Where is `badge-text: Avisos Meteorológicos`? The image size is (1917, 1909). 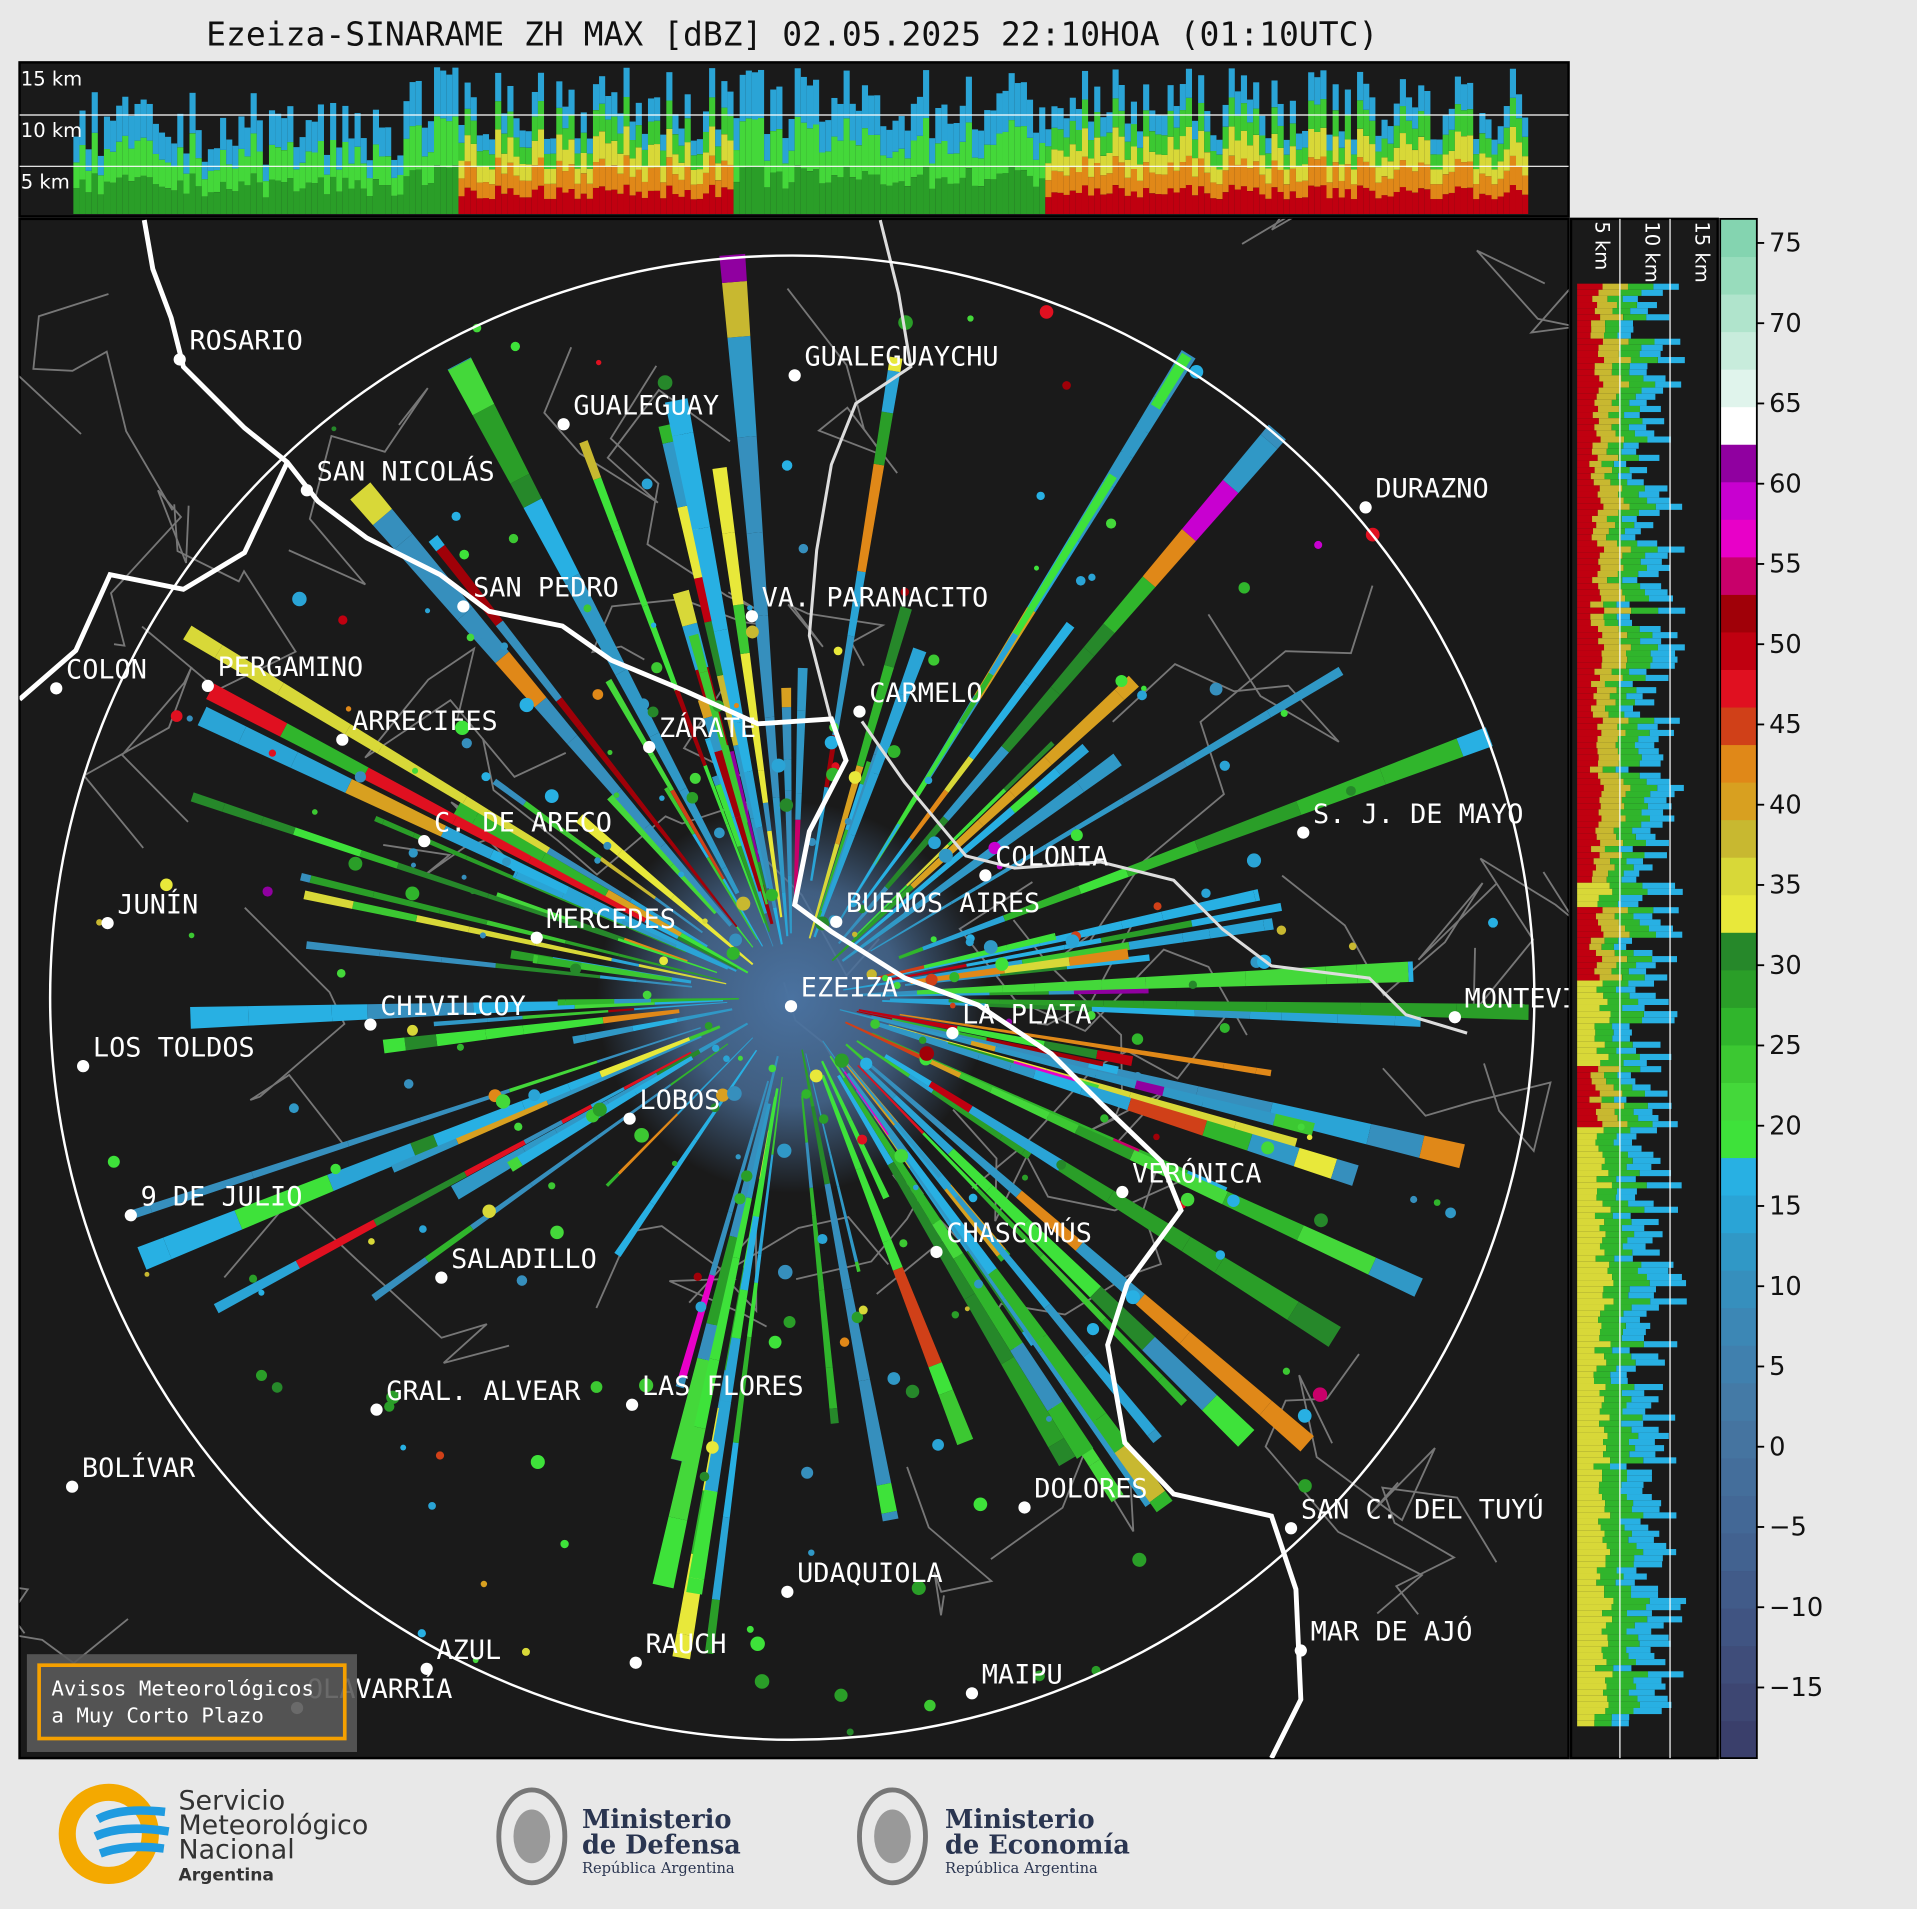
badge-text: Avisos Meteorológicos is located at coordinates (182, 1689).